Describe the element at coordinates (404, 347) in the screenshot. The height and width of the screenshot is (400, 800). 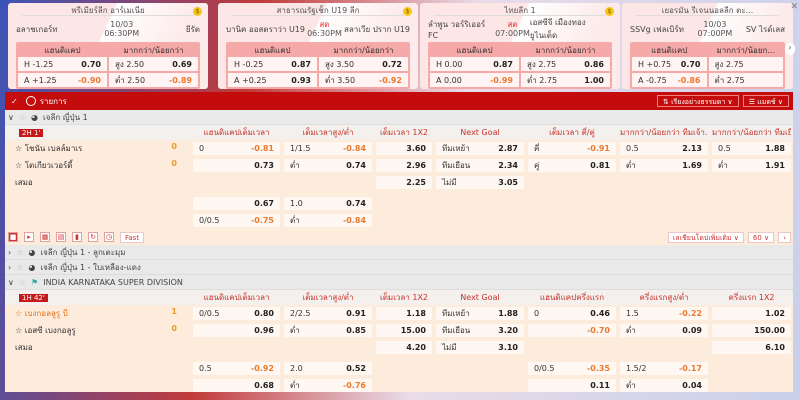
I see `odds-cell: 4.20` at that location.